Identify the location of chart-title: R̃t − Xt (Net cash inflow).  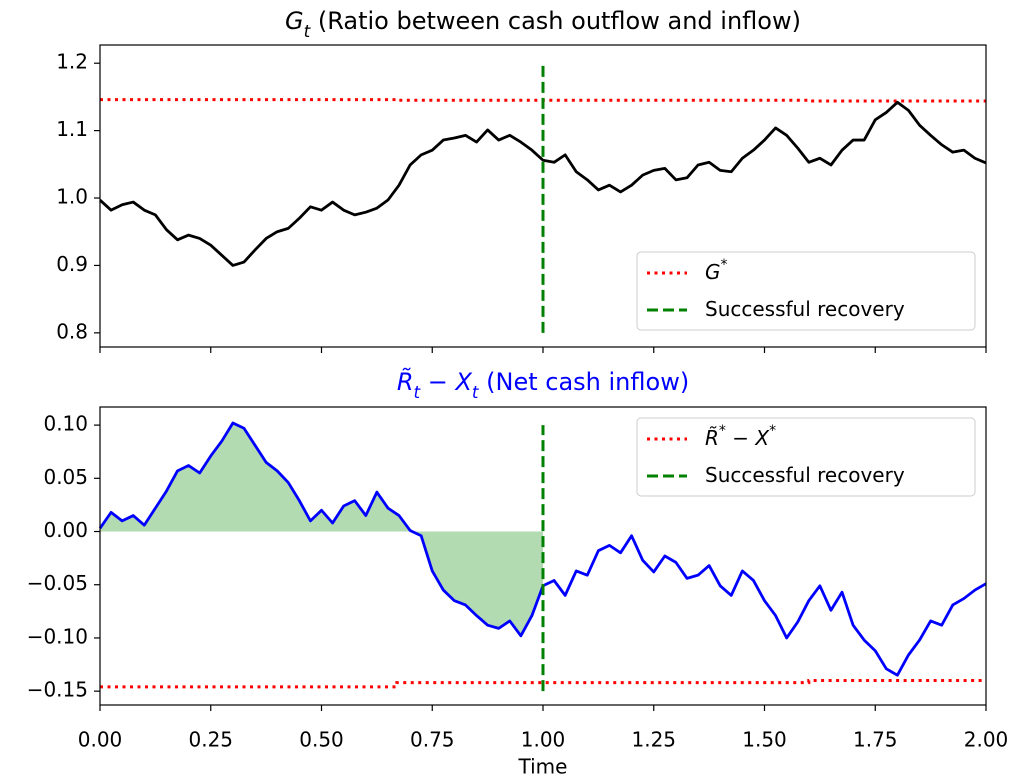
(543, 385).